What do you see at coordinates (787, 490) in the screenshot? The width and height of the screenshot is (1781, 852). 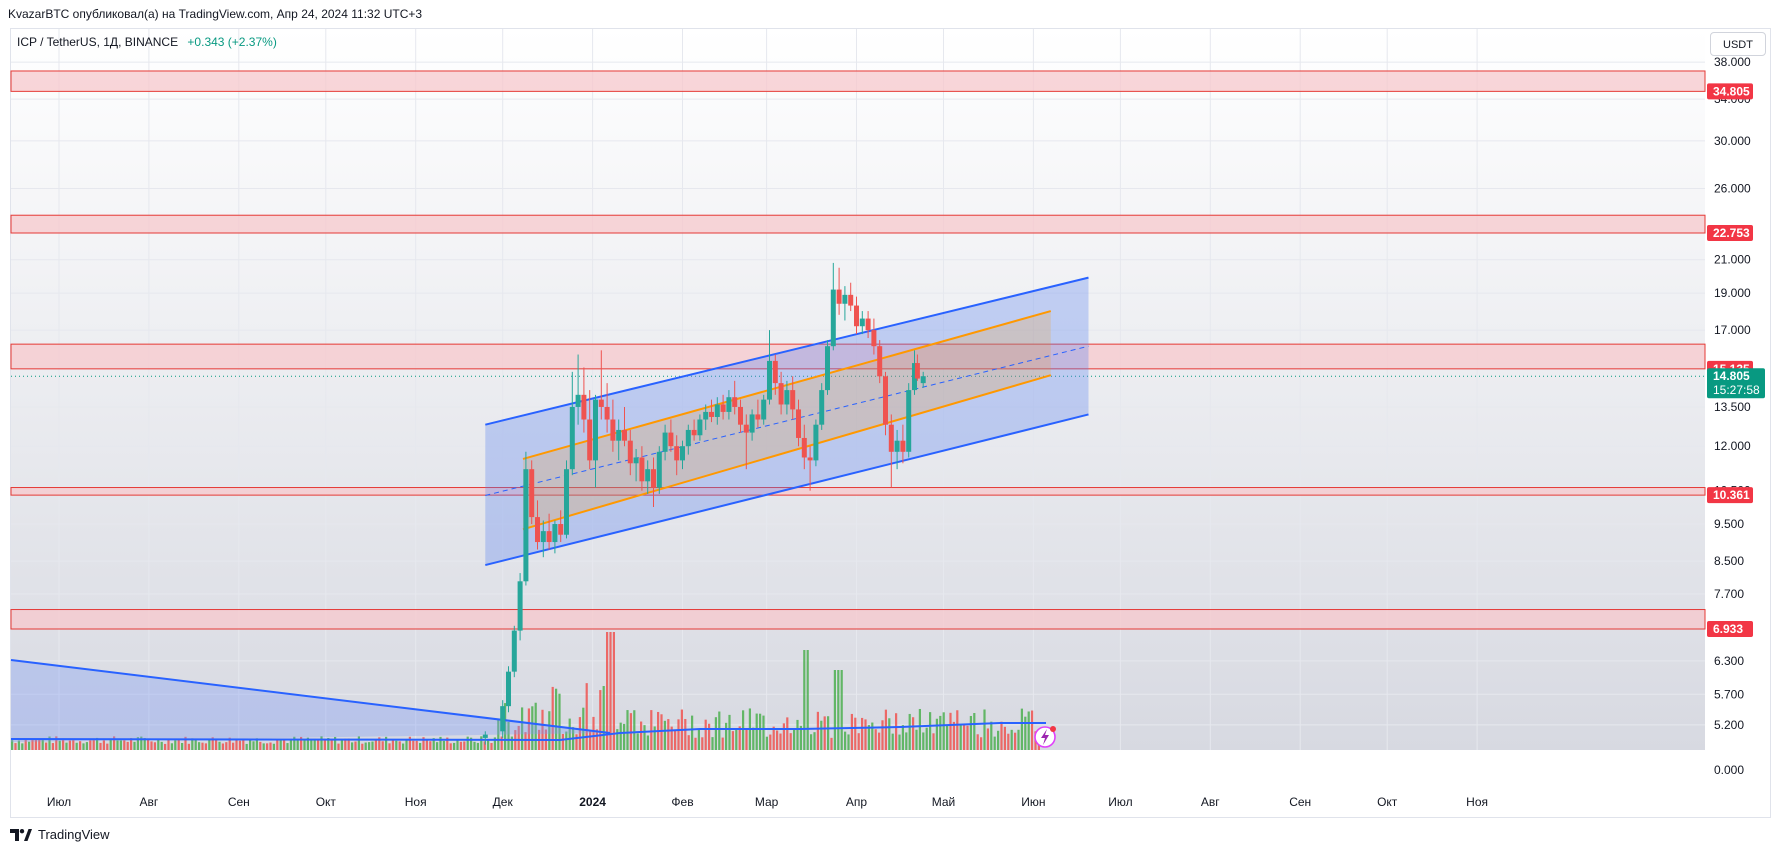 I see `channel-lower-line` at bounding box center [787, 490].